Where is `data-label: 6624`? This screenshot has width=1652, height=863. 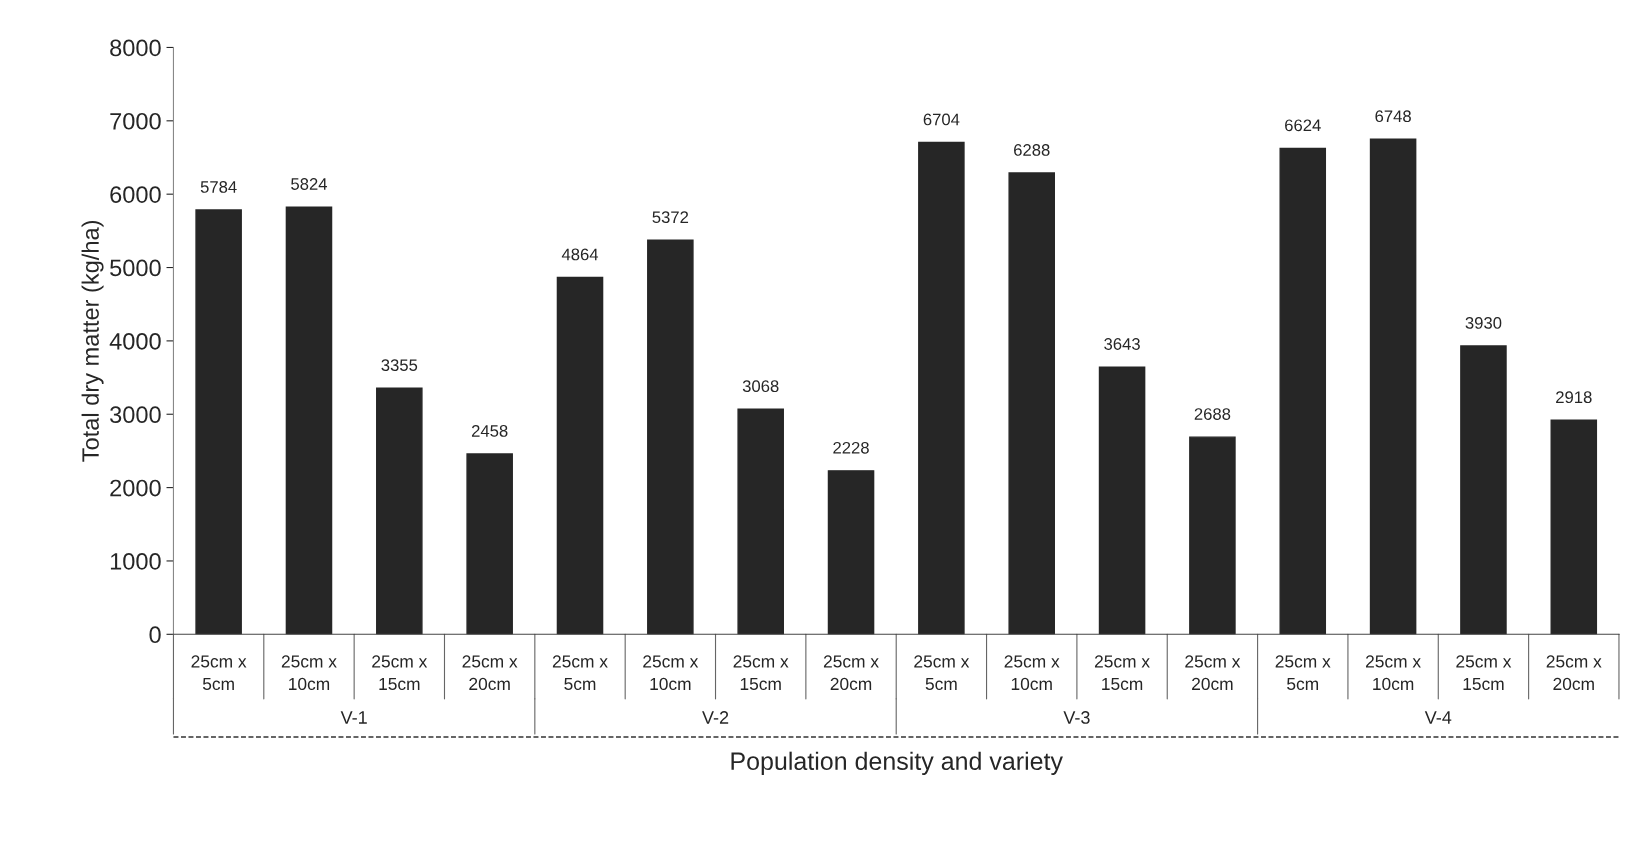
data-label: 6624 is located at coordinates (1303, 125).